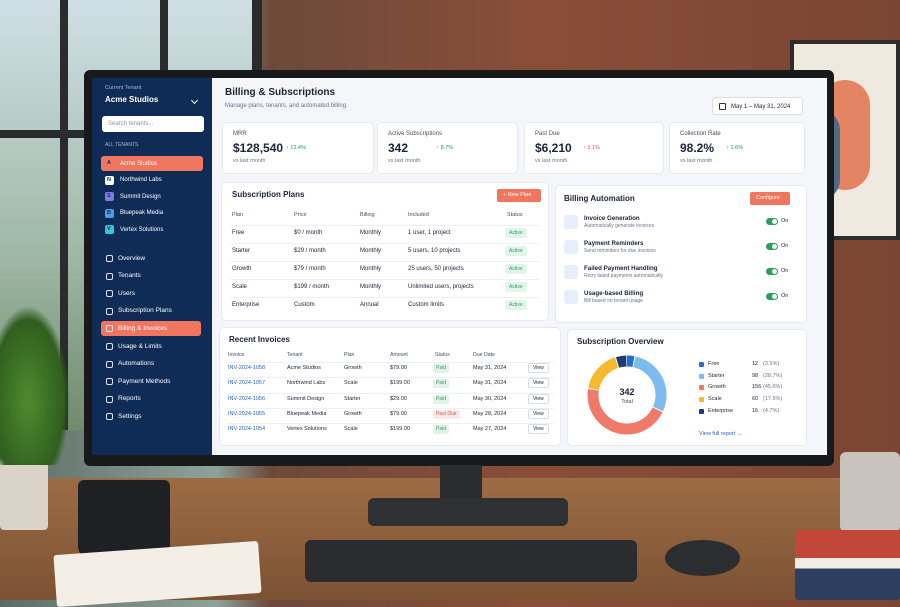 The image size is (900, 607). Describe the element at coordinates (236, 355) in the screenshot. I see `invoices-column-header: Invoice` at that location.